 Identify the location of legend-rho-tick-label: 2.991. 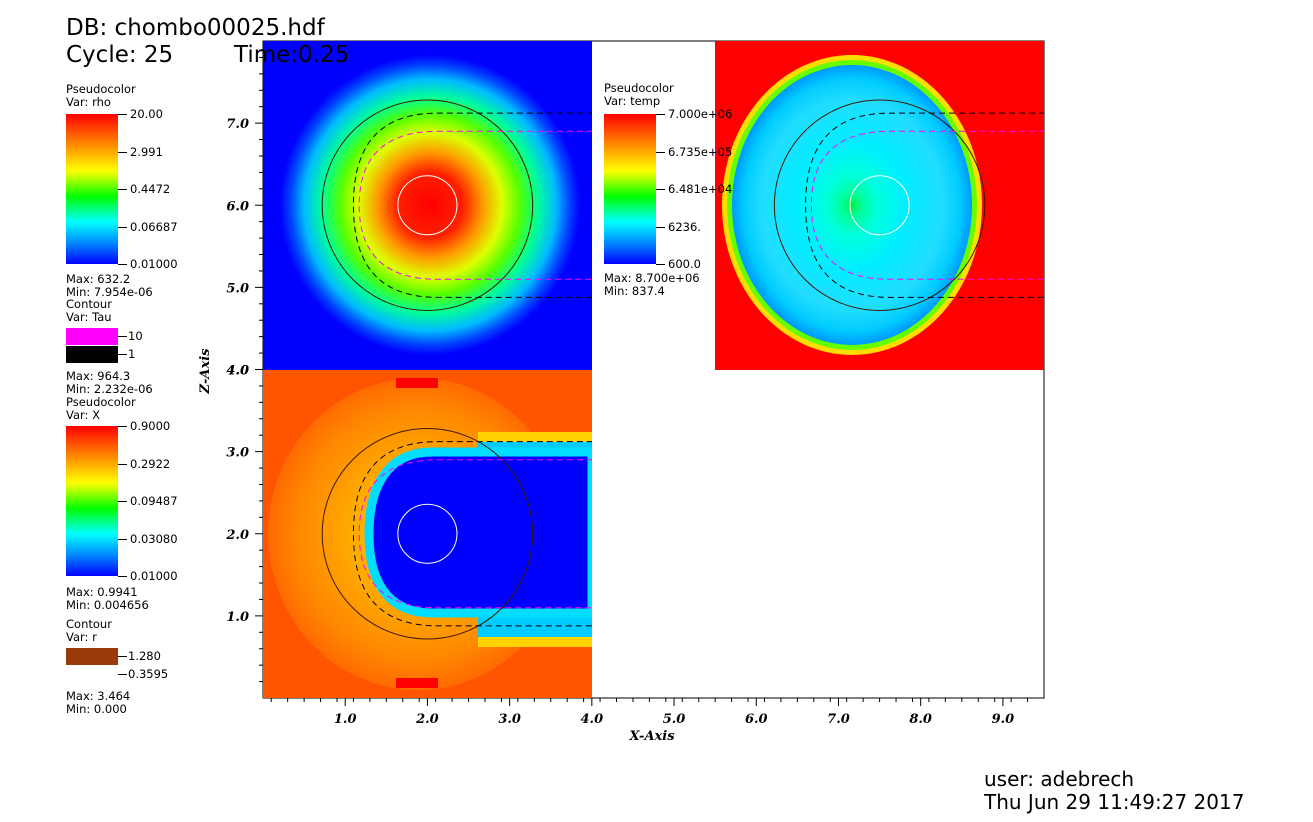
(146, 151).